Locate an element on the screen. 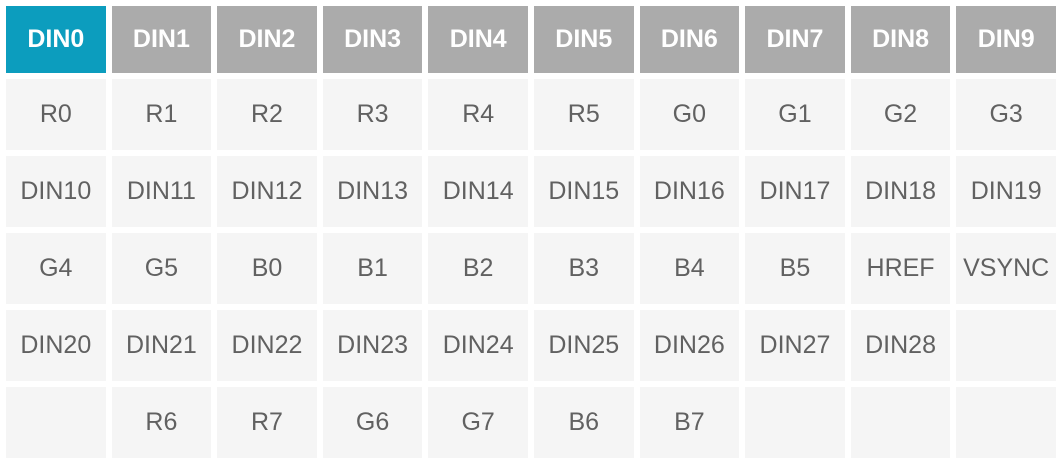 The height and width of the screenshot is (475, 1062). pin-cell-b2: B2 is located at coordinates (478, 268).